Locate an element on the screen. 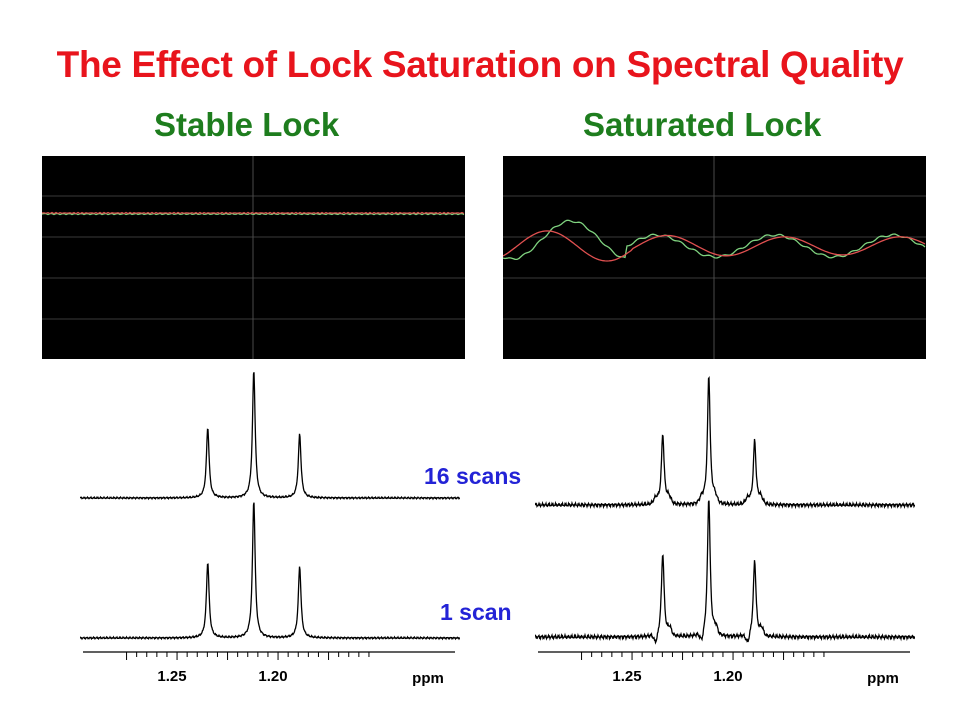  ppm-axis-stable: 1.25 1.20 ppm is located at coordinates (269, 669).